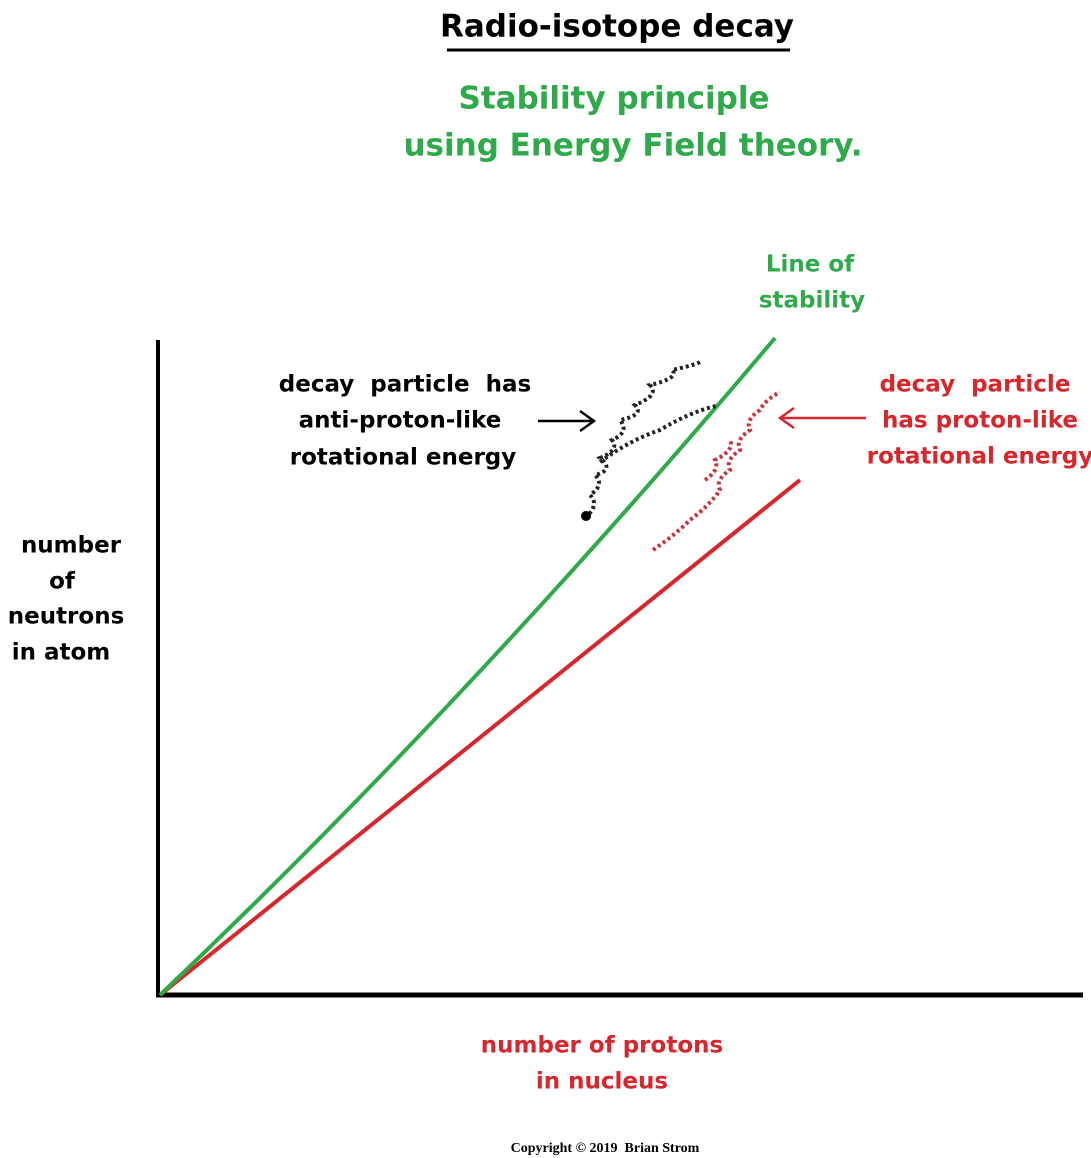  Describe the element at coordinates (602, 1046) in the screenshot. I see `x-axis-label: number of protons` at that location.